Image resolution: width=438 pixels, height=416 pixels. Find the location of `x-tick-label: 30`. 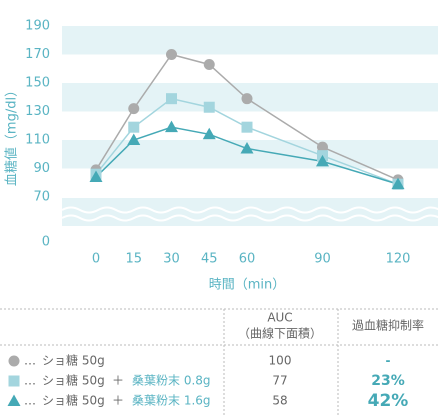

x-tick-label: 30 is located at coordinates (171, 259).